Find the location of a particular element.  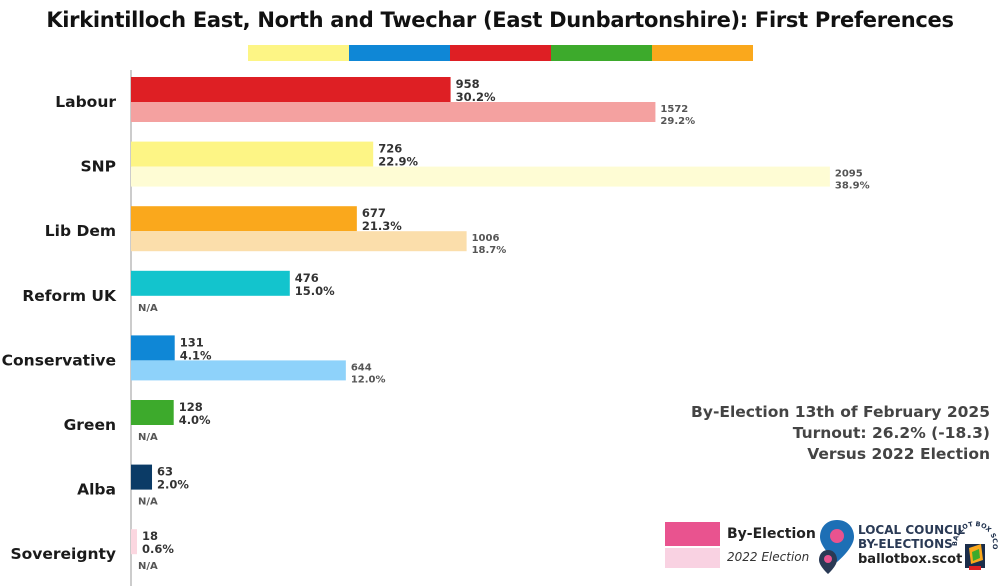

party-label-labour: Labour is located at coordinates (85, 102).